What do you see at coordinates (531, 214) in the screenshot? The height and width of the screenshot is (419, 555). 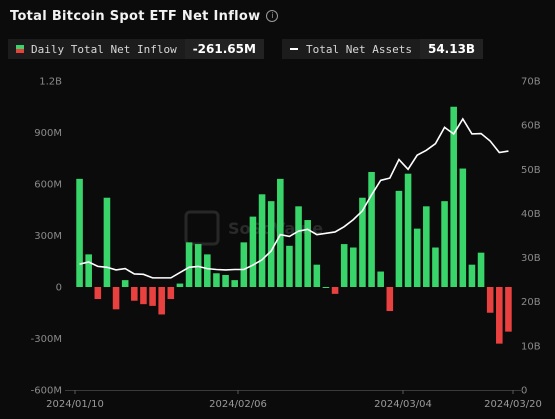 I see `y-right-tick-label: 40B` at bounding box center [531, 214].